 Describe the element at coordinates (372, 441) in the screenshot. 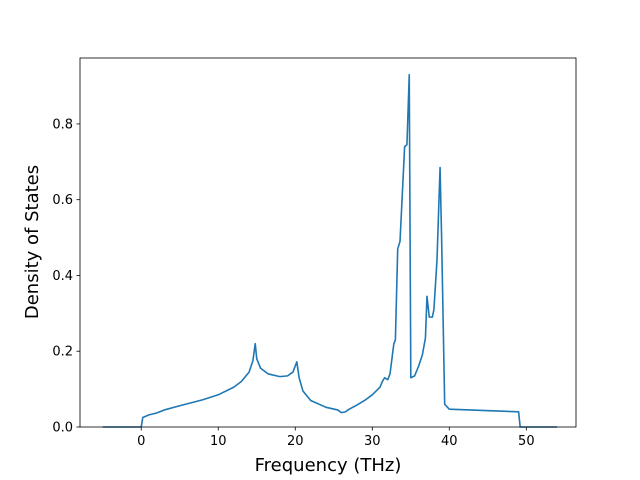

I see `x-tick-label: 30` at that location.